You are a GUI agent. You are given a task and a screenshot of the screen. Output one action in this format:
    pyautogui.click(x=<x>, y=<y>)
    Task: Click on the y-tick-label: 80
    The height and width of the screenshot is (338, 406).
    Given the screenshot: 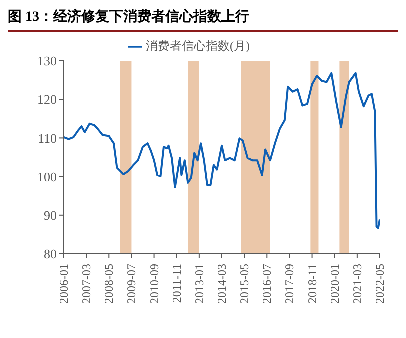 What is the action you would take?
    pyautogui.click(x=50, y=254)
    